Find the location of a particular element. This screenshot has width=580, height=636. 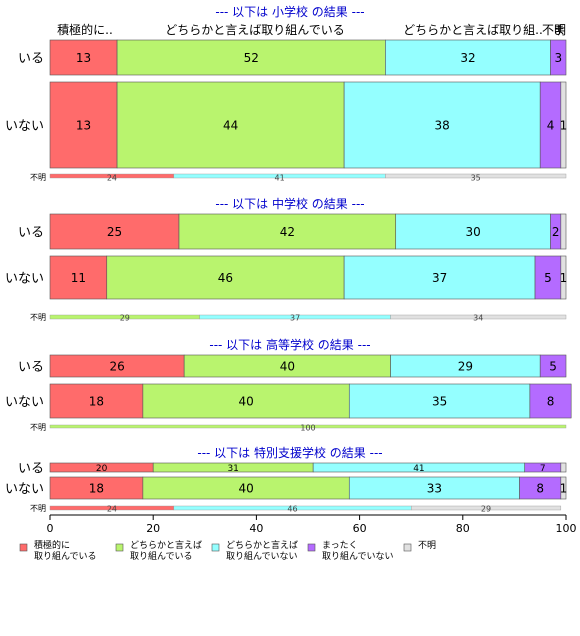

unknown-bar-value-label: 34 is located at coordinates (478, 318).